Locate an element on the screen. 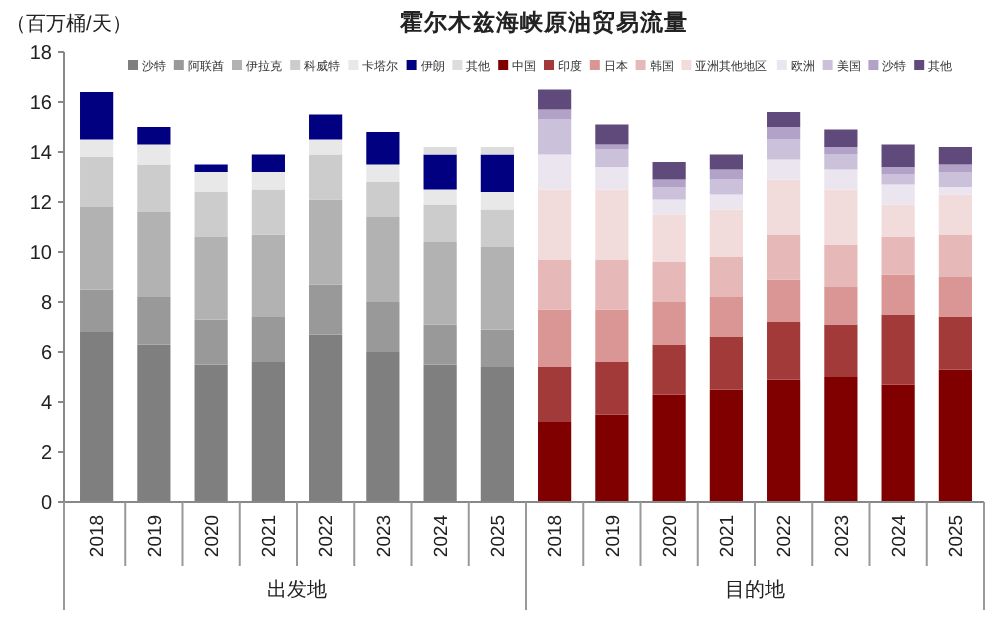 This screenshot has width=1000, height=632. y-tick-label: 18 is located at coordinates (41, 54).